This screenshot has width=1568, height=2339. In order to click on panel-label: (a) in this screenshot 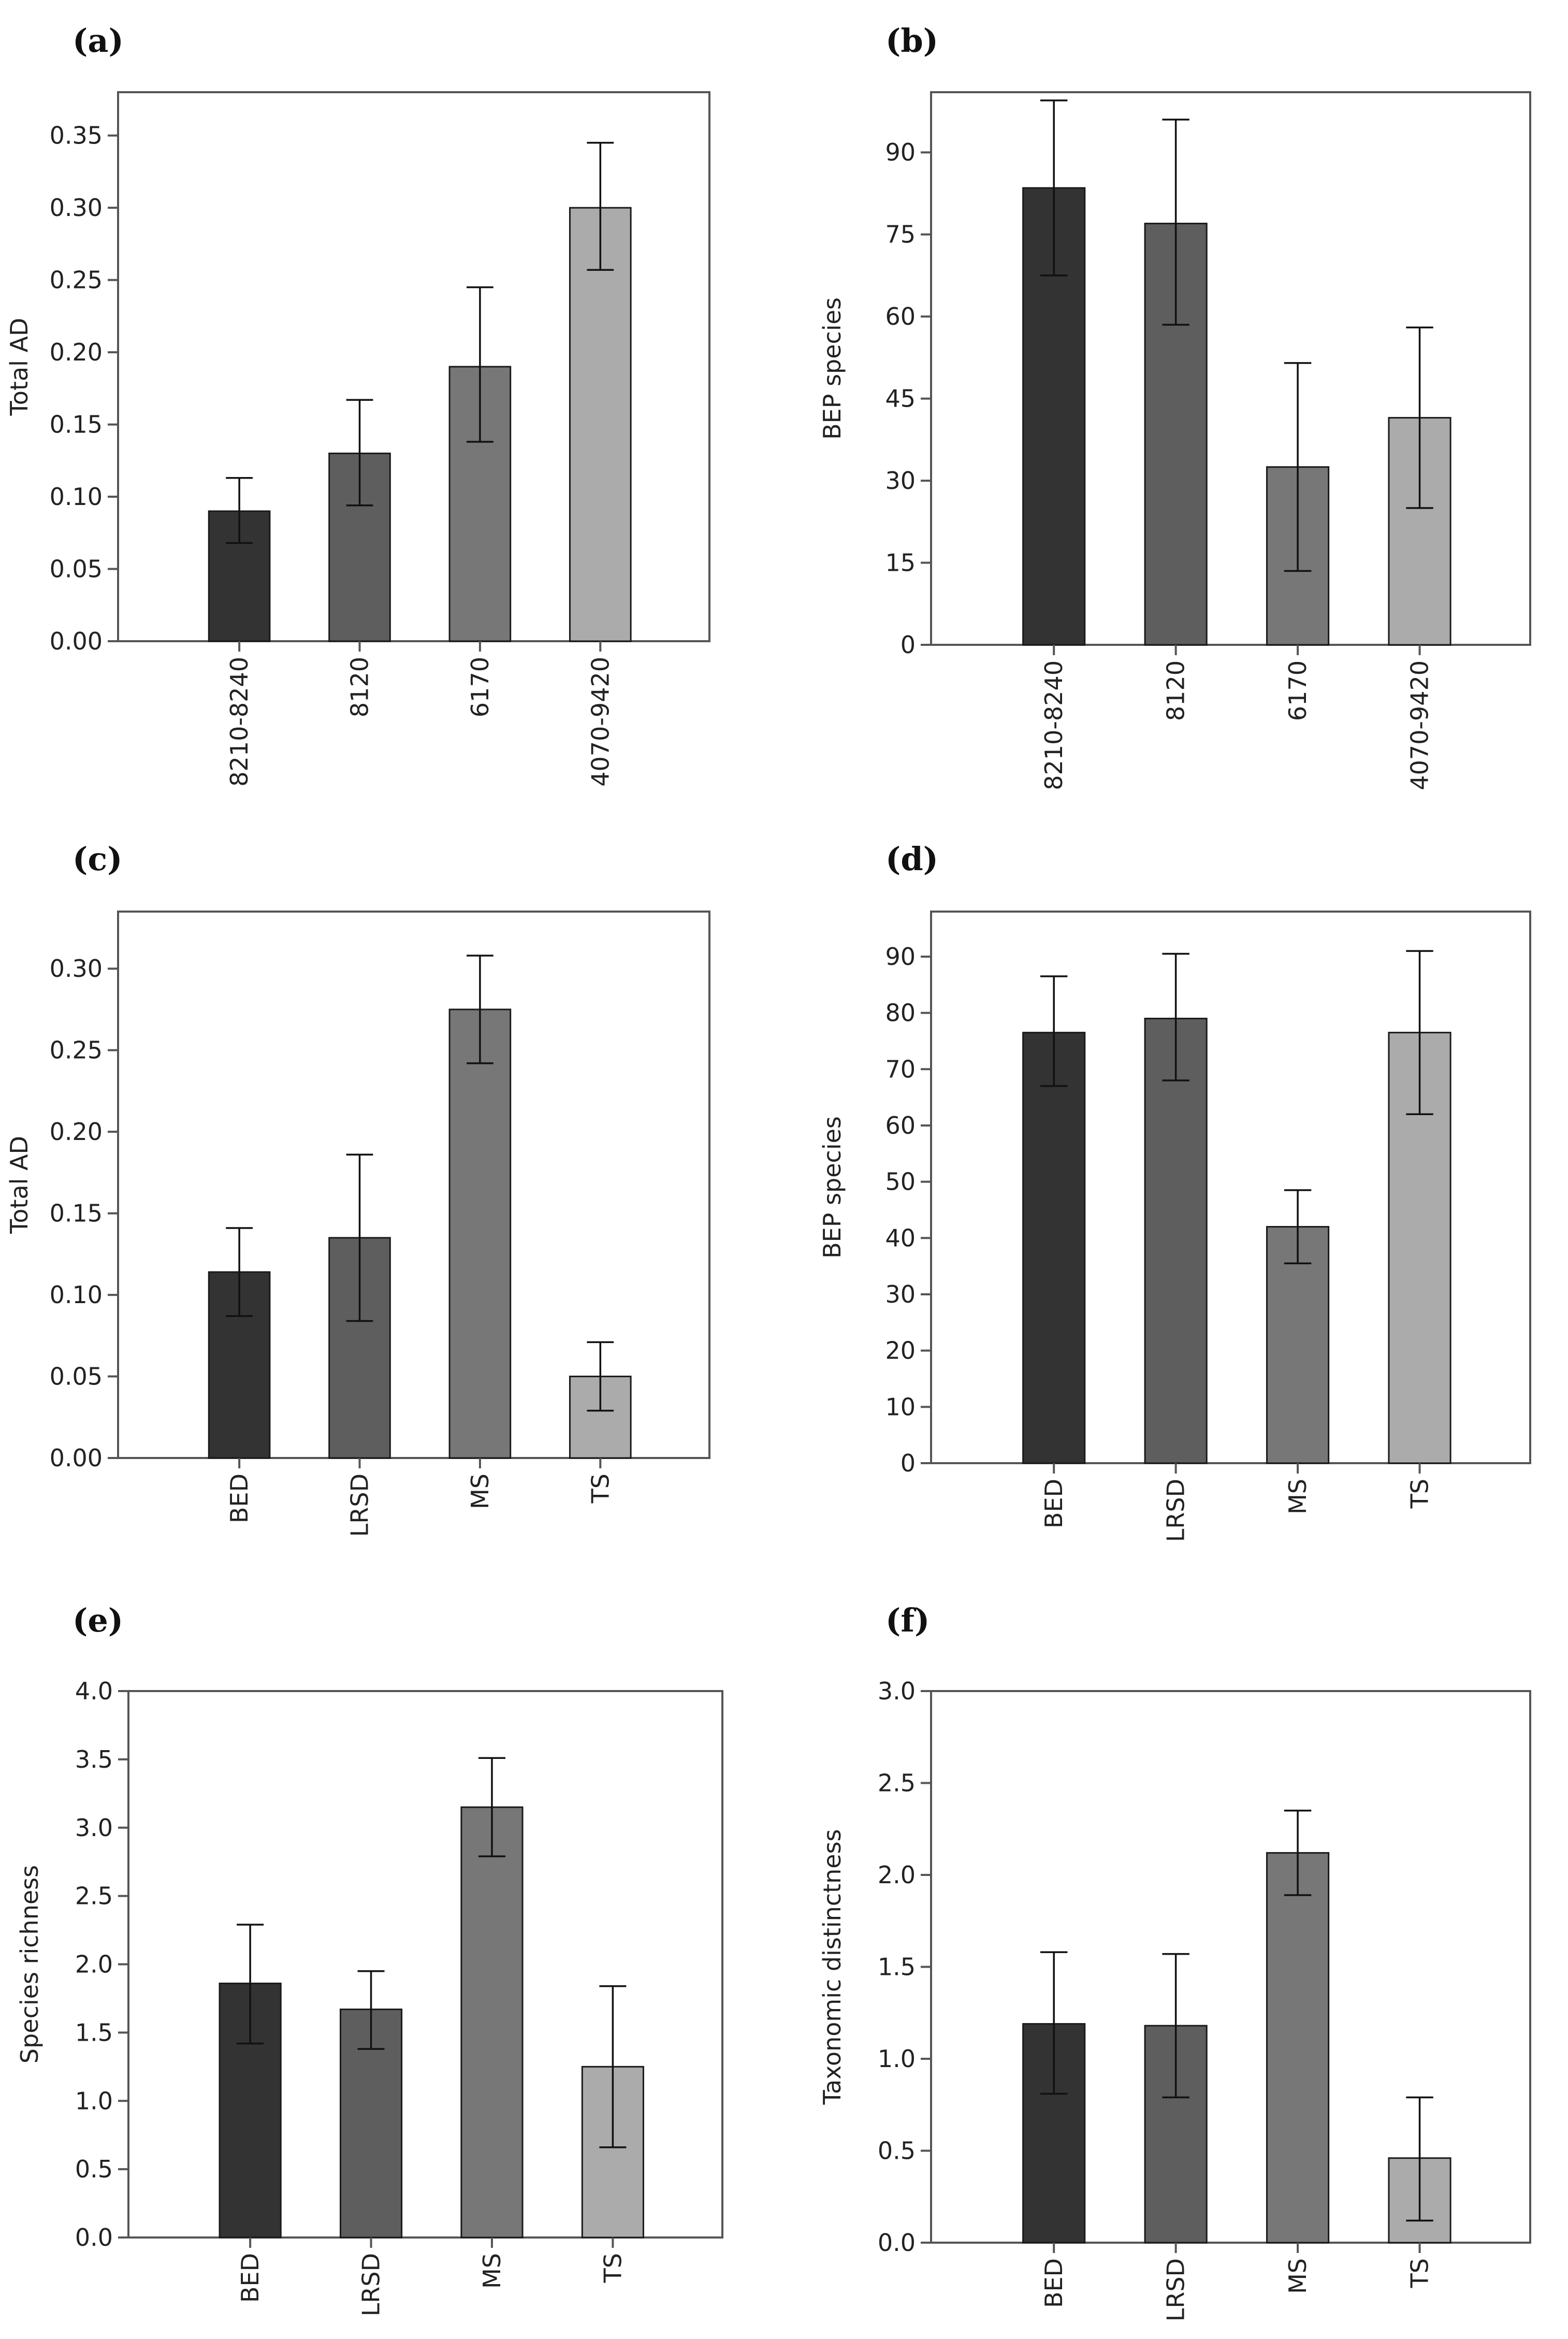, I will do `click(98, 41)`.